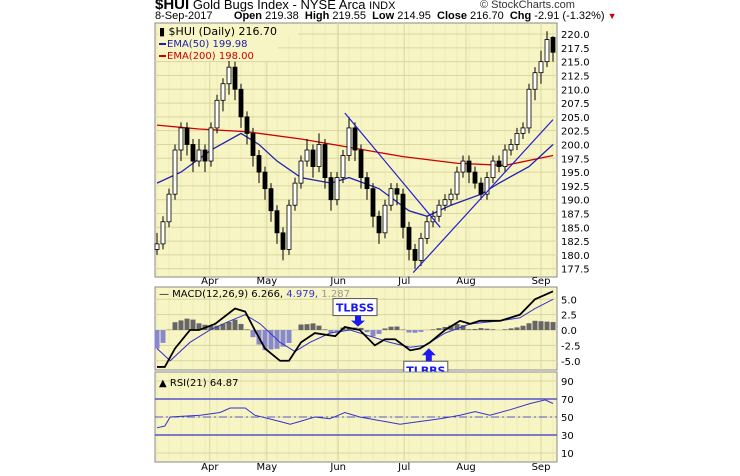  I want to click on price-ytick-label: 200.0, so click(575, 145).